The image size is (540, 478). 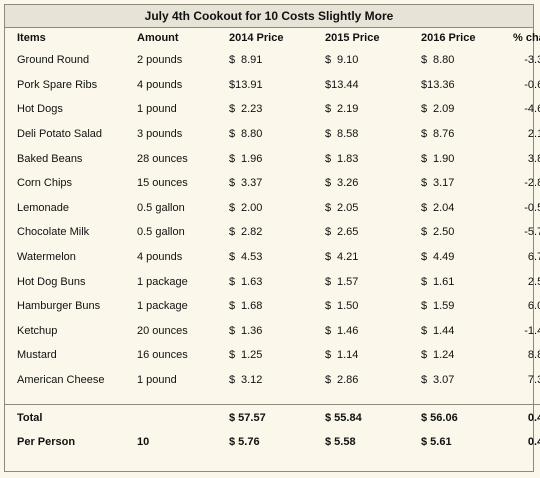 What do you see at coordinates (532, 109) in the screenshot?
I see `percent-change: -4.6%` at bounding box center [532, 109].